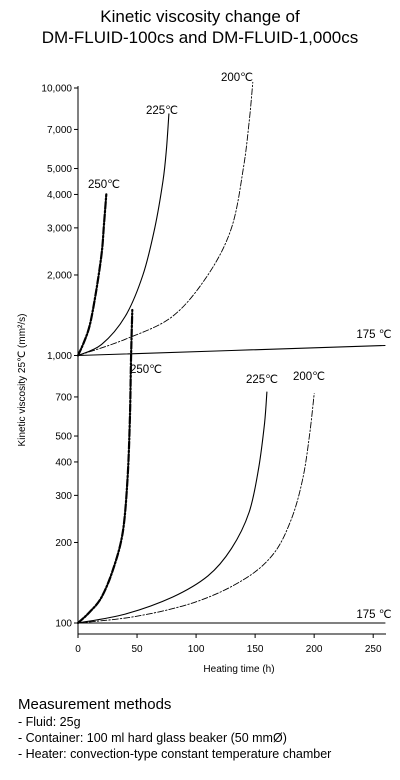  Describe the element at coordinates (137, 649) in the screenshot. I see `x-tick-label: 50` at that location.